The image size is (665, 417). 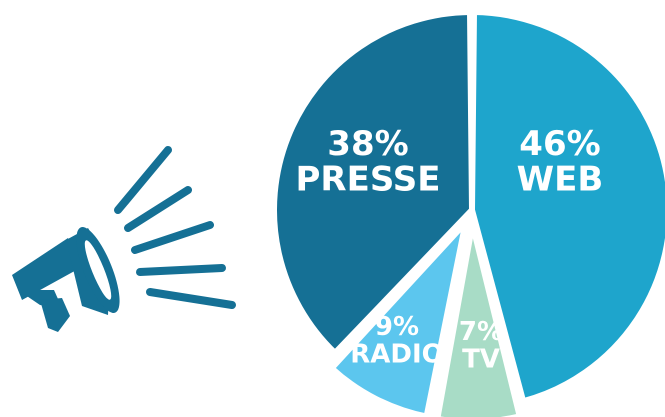 I want to click on slice-percent-radio: 9%, so click(x=397, y=327).